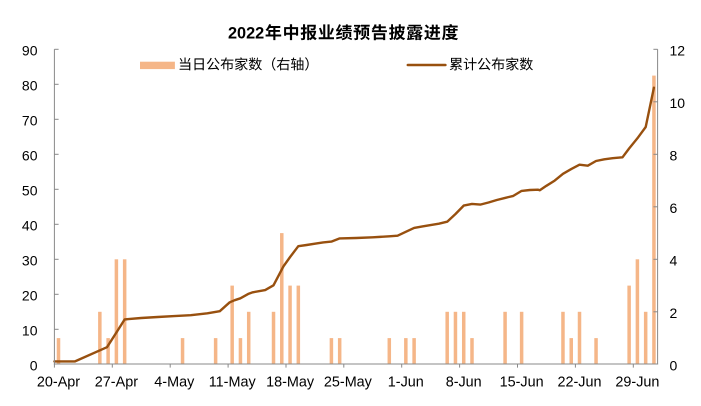  I want to click on svg-text: 30, so click(30, 260).